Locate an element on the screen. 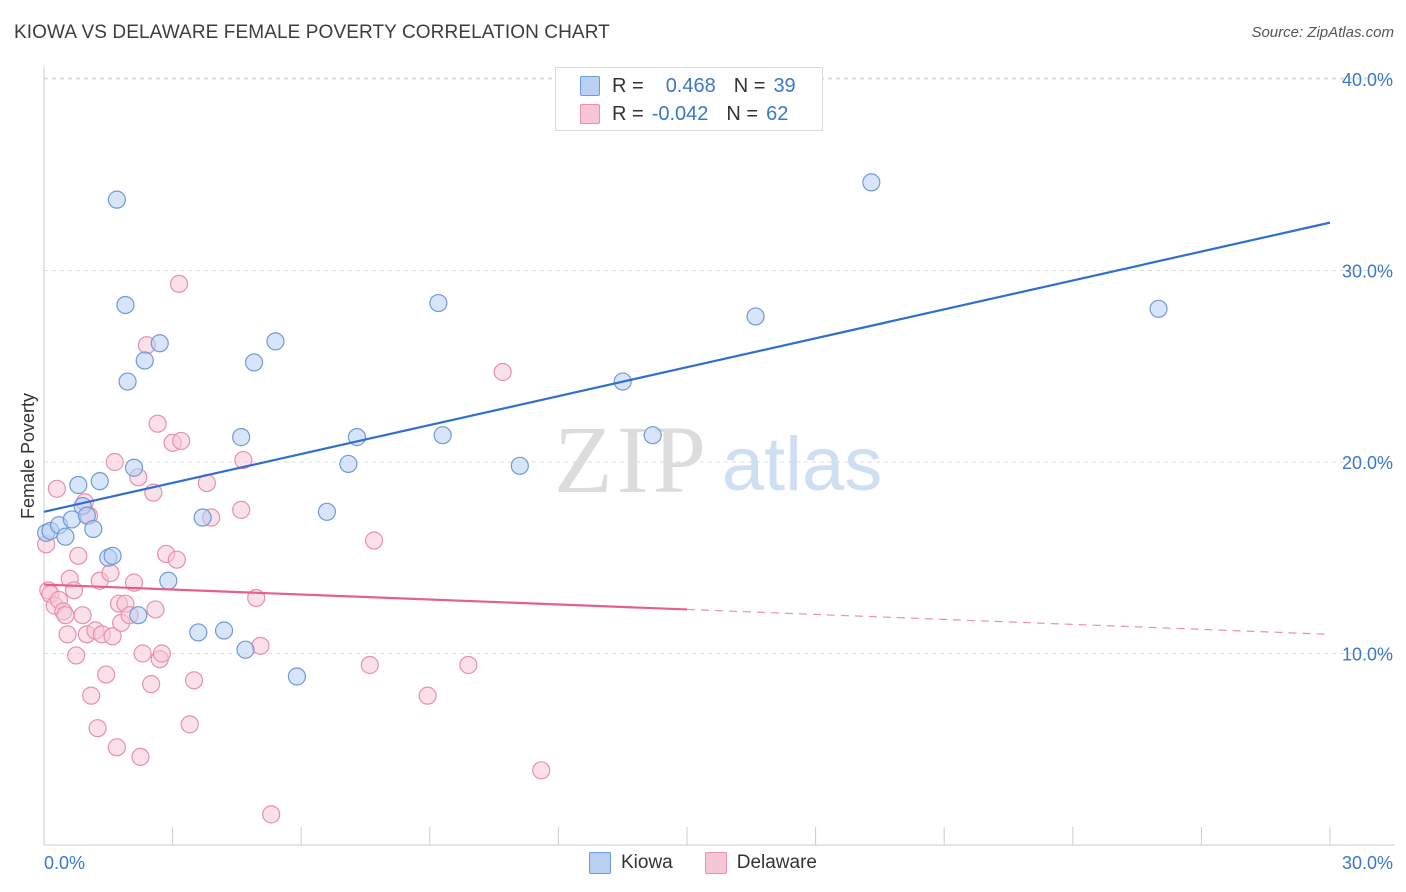 The image size is (1406, 892). delaware-swatch is located at coordinates (590, 114).